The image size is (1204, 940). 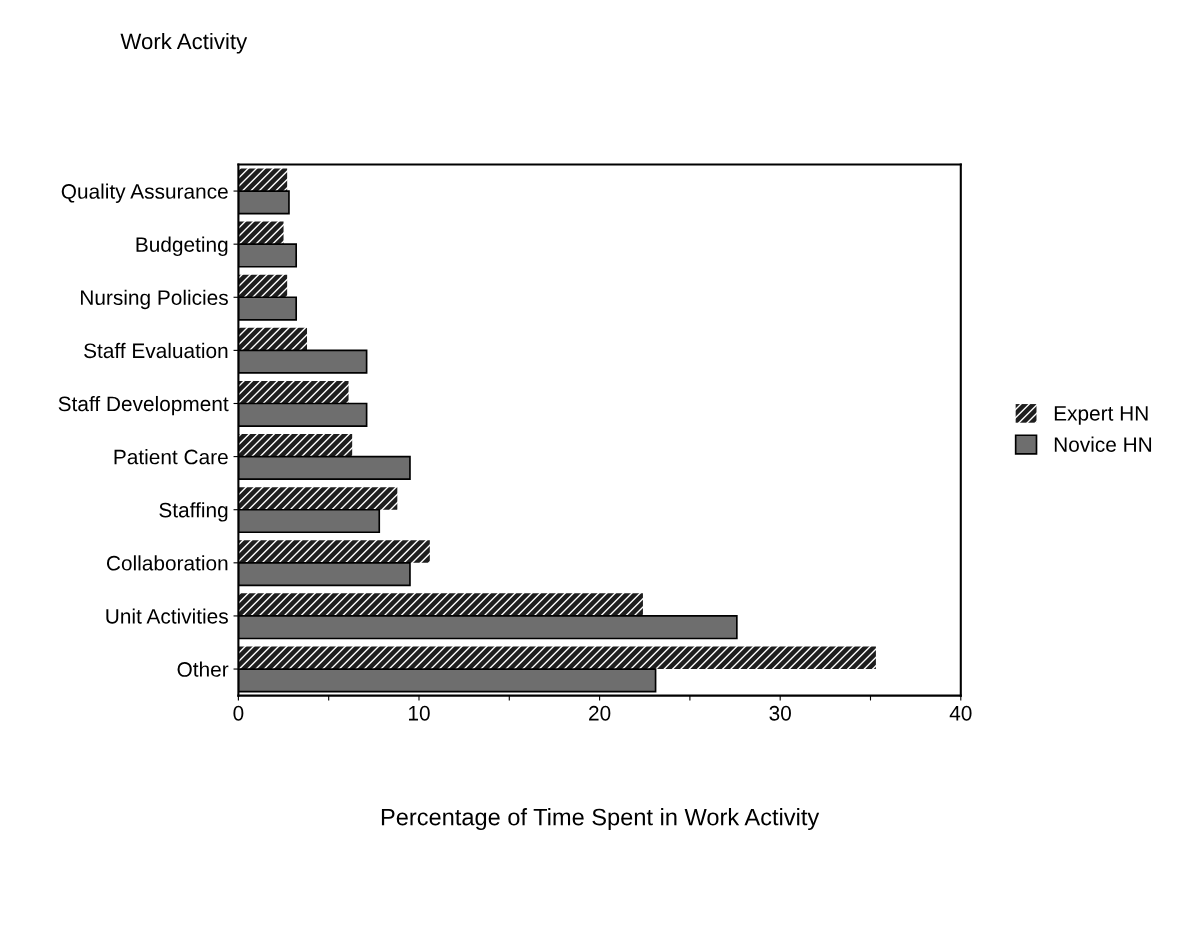 I want to click on y-tick-label: Quality Assurance, so click(x=144, y=193).